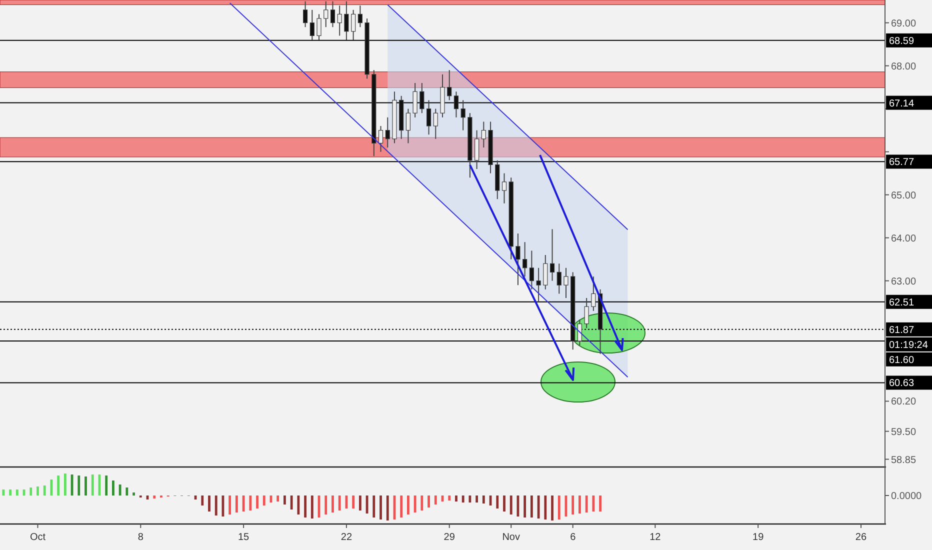 The height and width of the screenshot is (550, 932). What do you see at coordinates (903, 432) in the screenshot?
I see `y-tick-label: 59.50` at bounding box center [903, 432].